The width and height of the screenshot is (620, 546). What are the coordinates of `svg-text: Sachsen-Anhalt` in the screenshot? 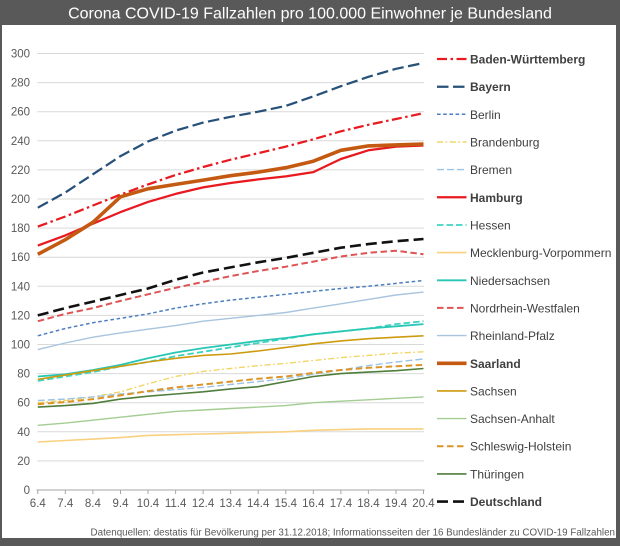 It's located at (512, 419).